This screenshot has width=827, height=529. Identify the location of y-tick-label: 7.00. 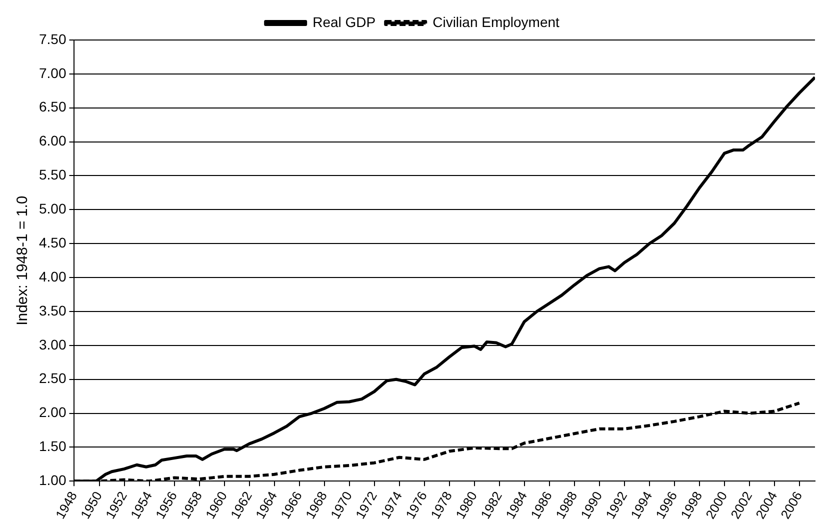
(52, 72).